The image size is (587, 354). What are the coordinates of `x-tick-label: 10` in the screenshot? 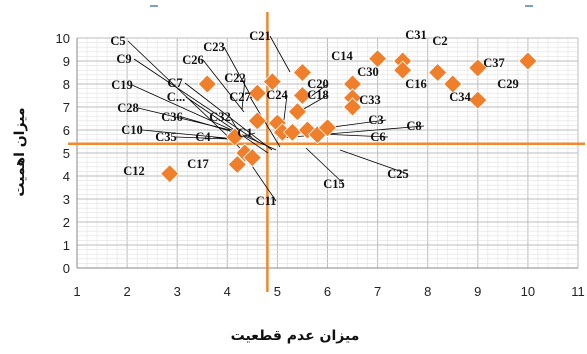 It's located at (528, 291).